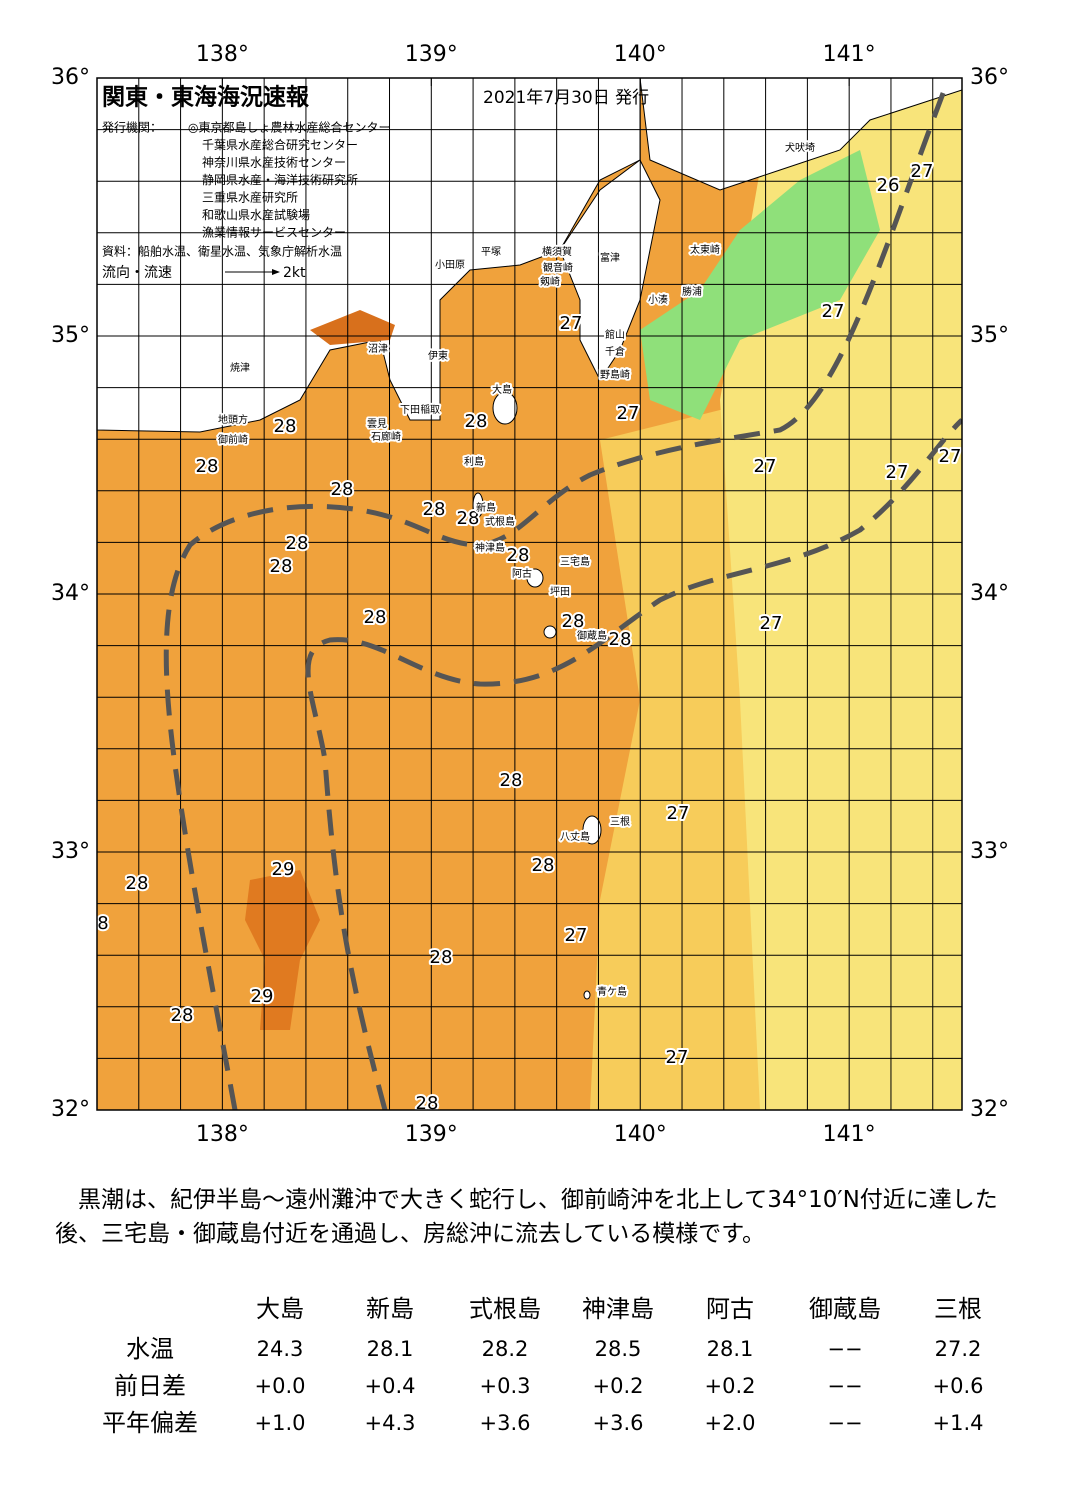 The height and width of the screenshot is (1505, 1065). What do you see at coordinates (280, 1423) in the screenshot?
I see `cell: +1.0` at bounding box center [280, 1423].